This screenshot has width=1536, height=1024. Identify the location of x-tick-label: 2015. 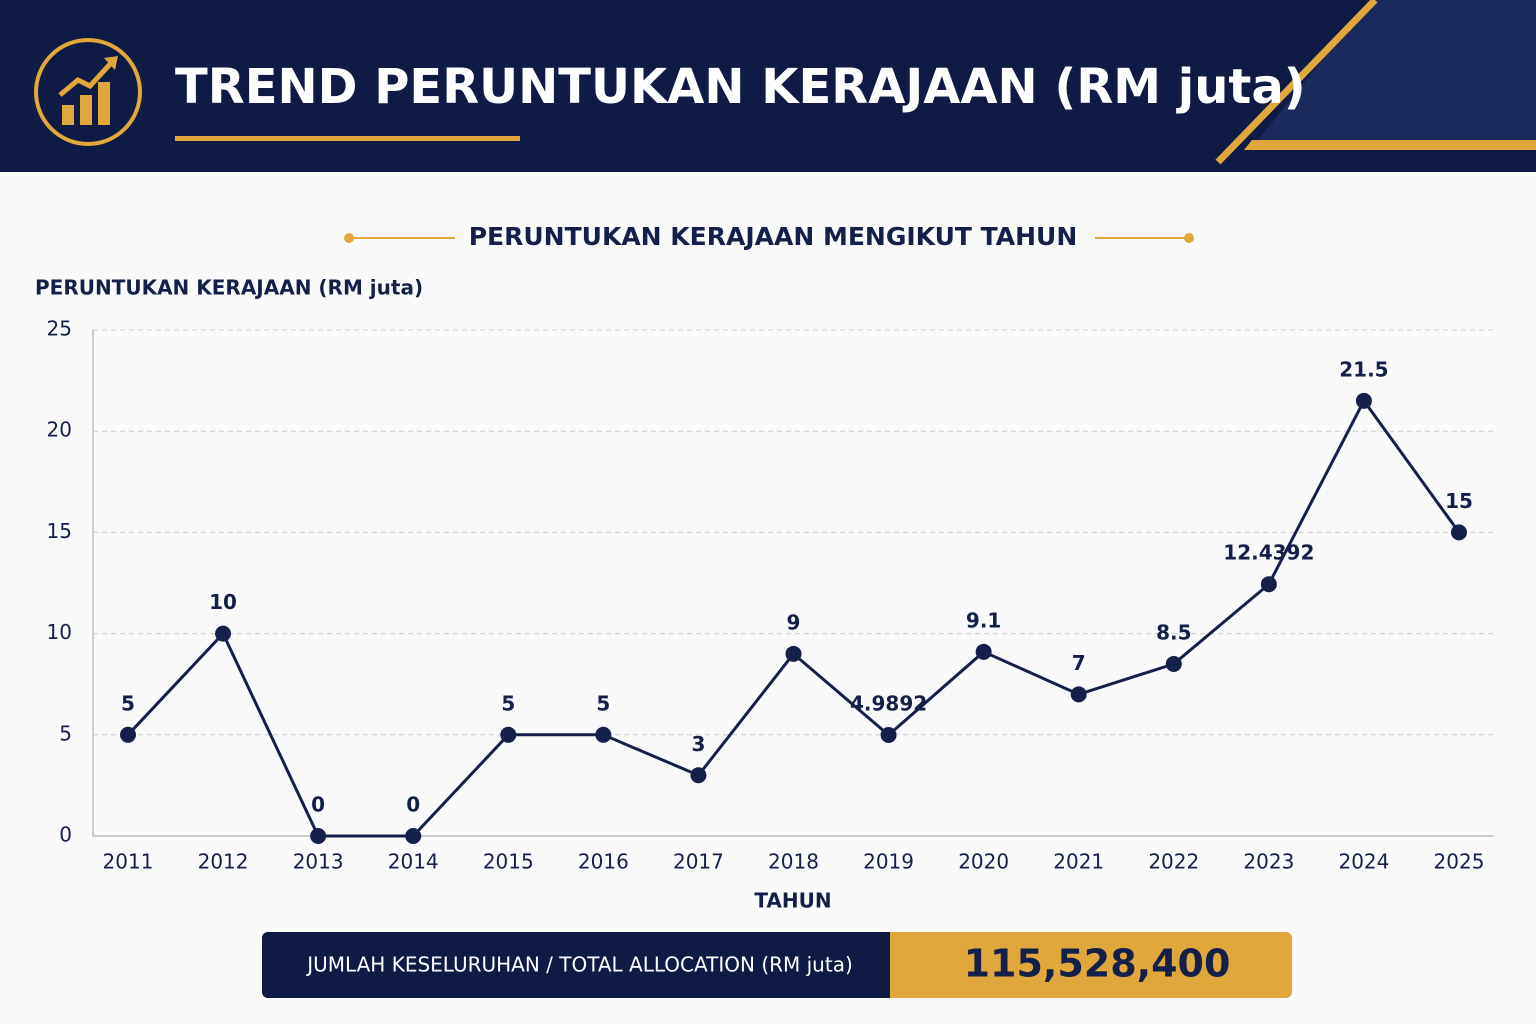
(508, 862).